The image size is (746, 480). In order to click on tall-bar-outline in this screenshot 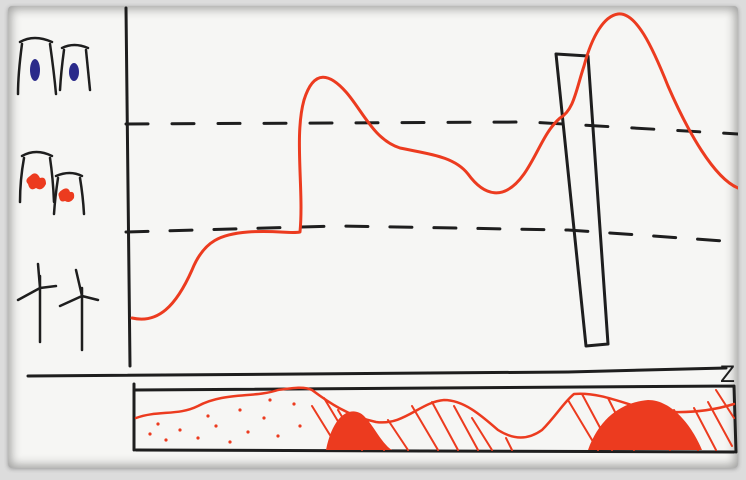, I will do `click(582, 200)`.